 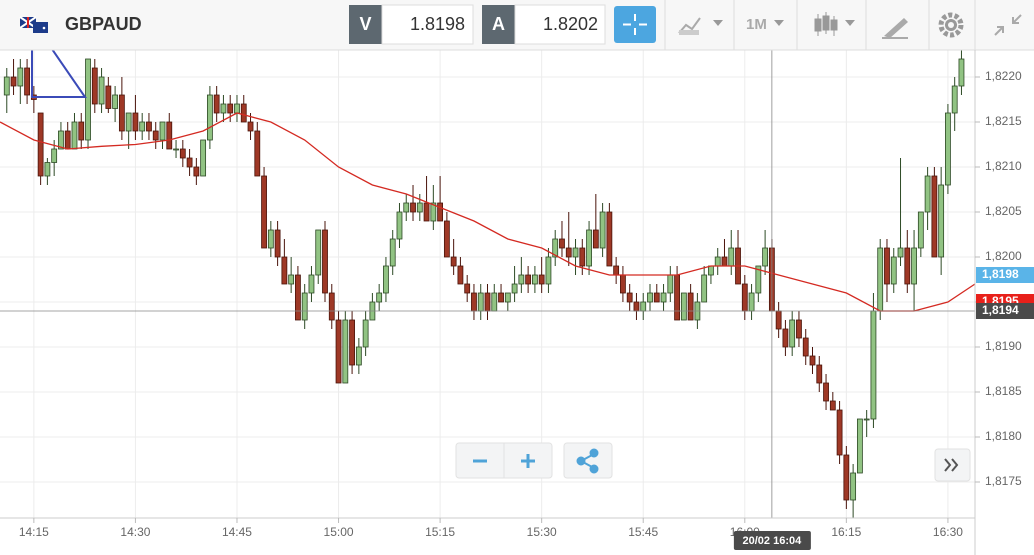 I want to click on x-tick-label: 15:15, so click(x=440, y=532).